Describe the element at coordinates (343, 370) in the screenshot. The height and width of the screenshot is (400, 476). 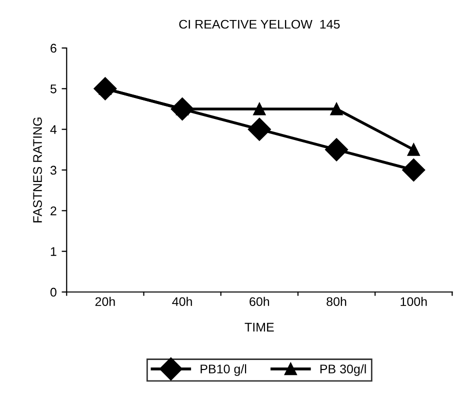
I see `legend-label: PB 30g/l` at that location.